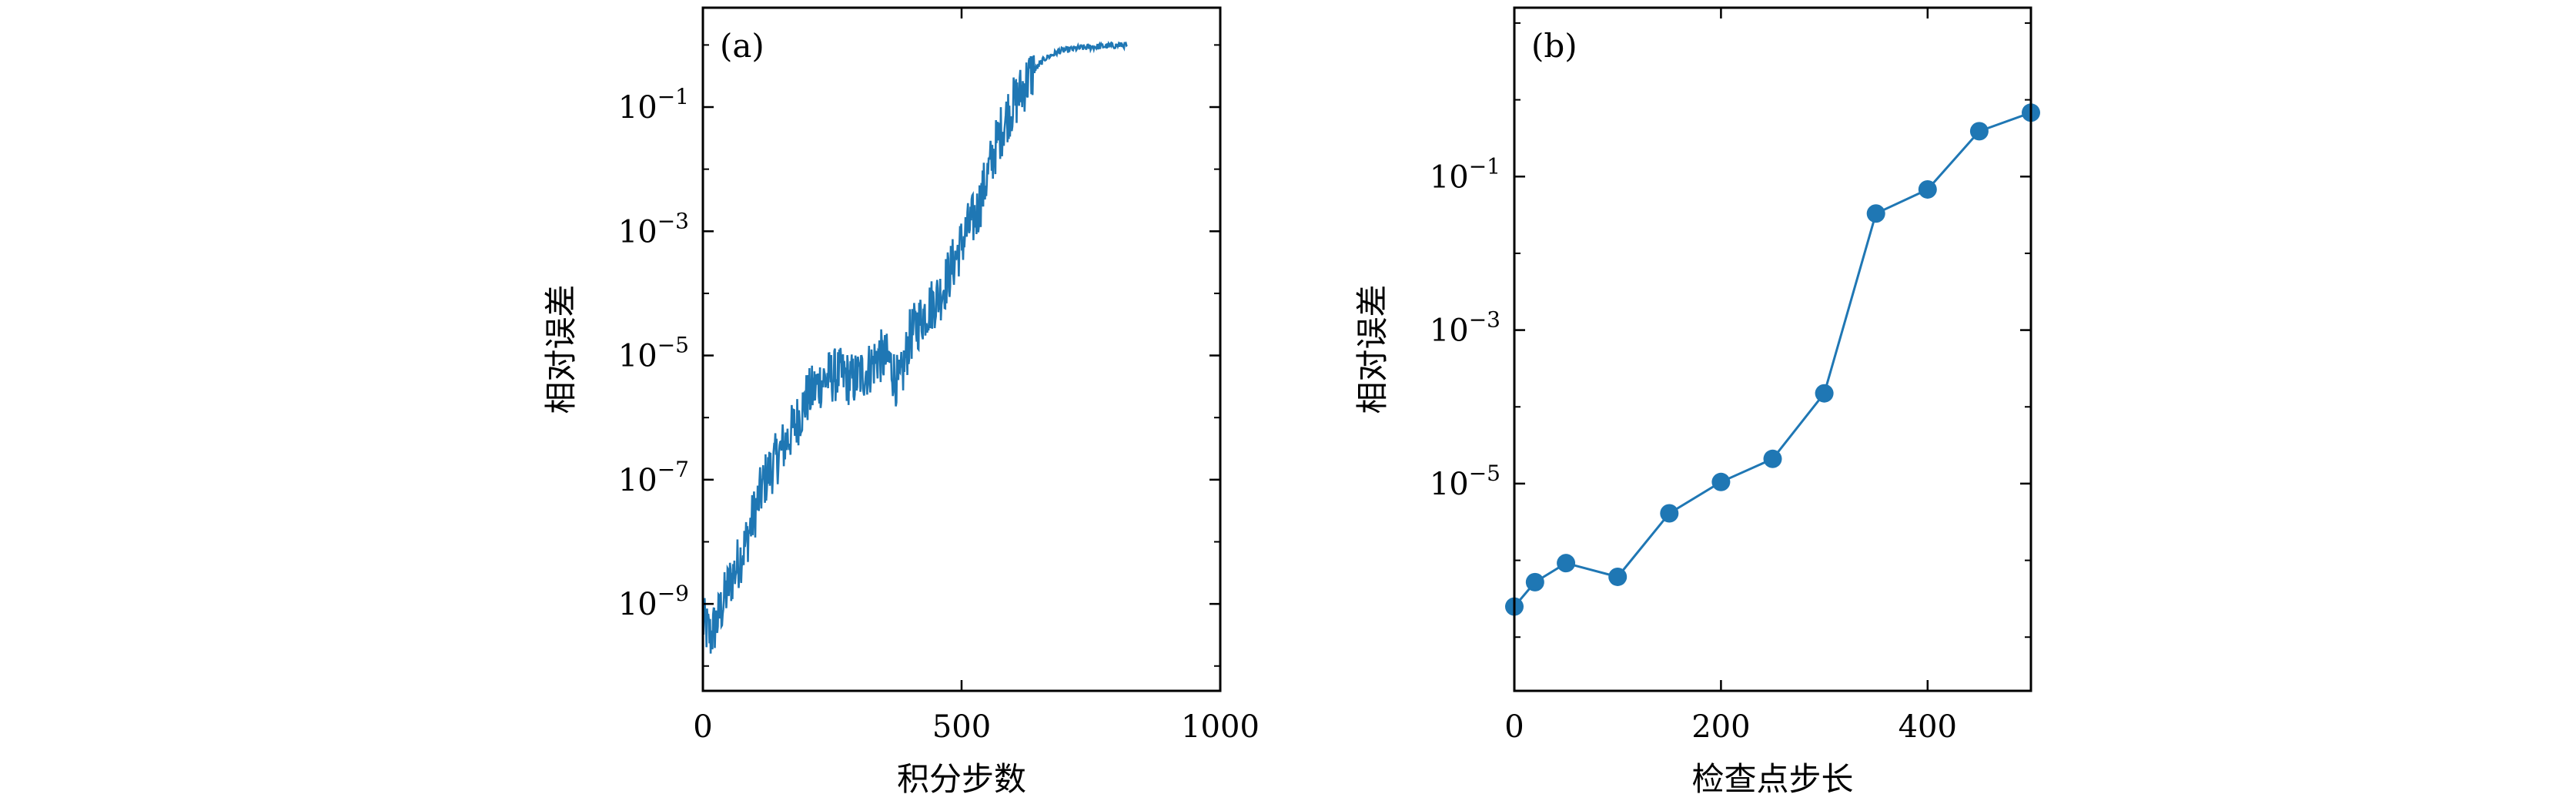 This screenshot has width=2576, height=811. What do you see at coordinates (1721, 727) in the screenshot?
I see `x-tick-label: 200` at bounding box center [1721, 727].